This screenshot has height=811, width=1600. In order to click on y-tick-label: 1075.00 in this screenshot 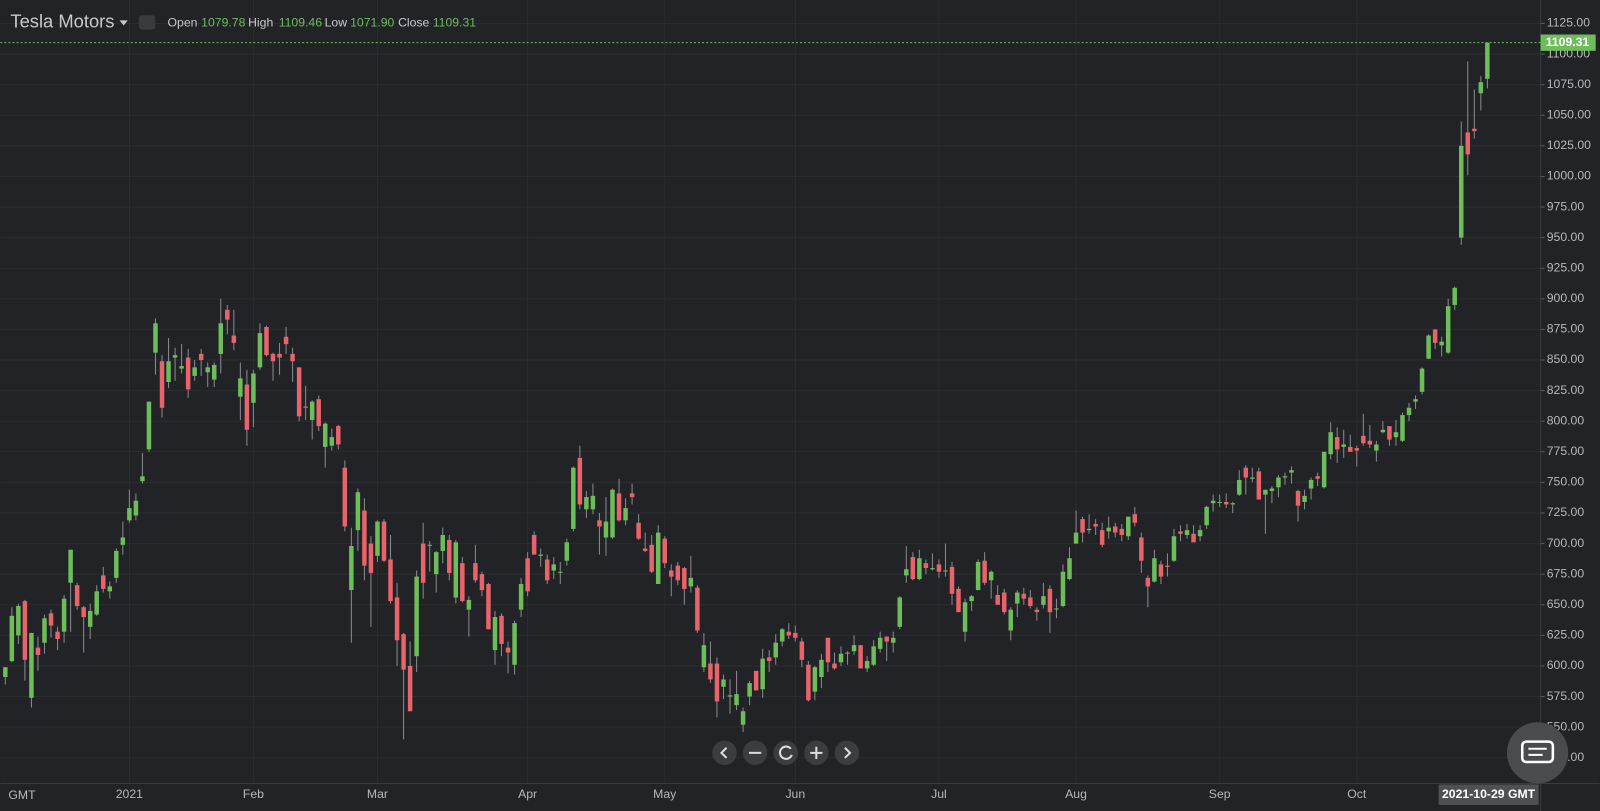, I will do `click(1569, 84)`.